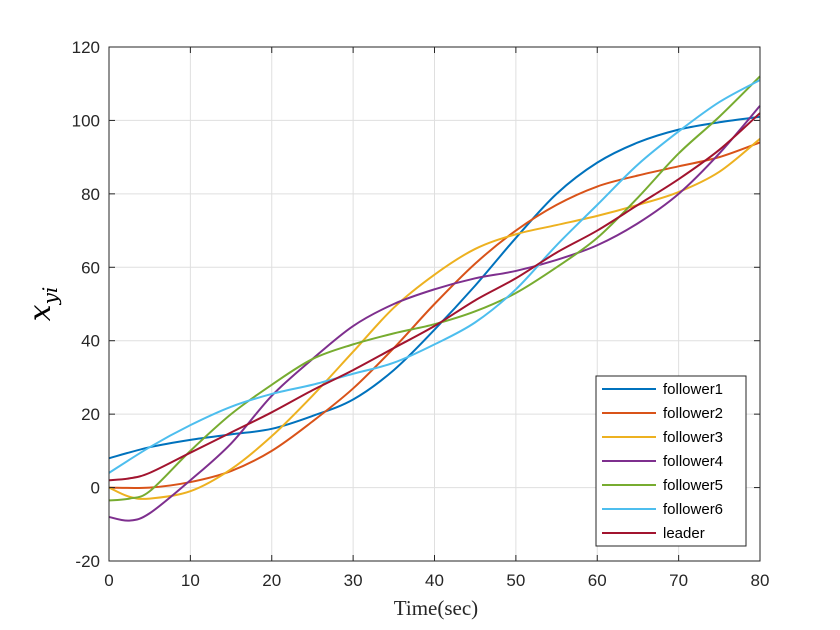  Describe the element at coordinates (190, 580) in the screenshot. I see `x-tick-label: 10` at that location.